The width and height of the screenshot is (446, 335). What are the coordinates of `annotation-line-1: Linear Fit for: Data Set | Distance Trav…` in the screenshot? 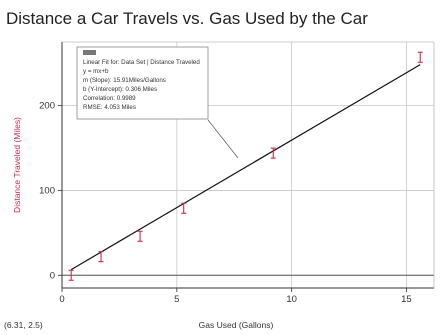 It's located at (141, 62).